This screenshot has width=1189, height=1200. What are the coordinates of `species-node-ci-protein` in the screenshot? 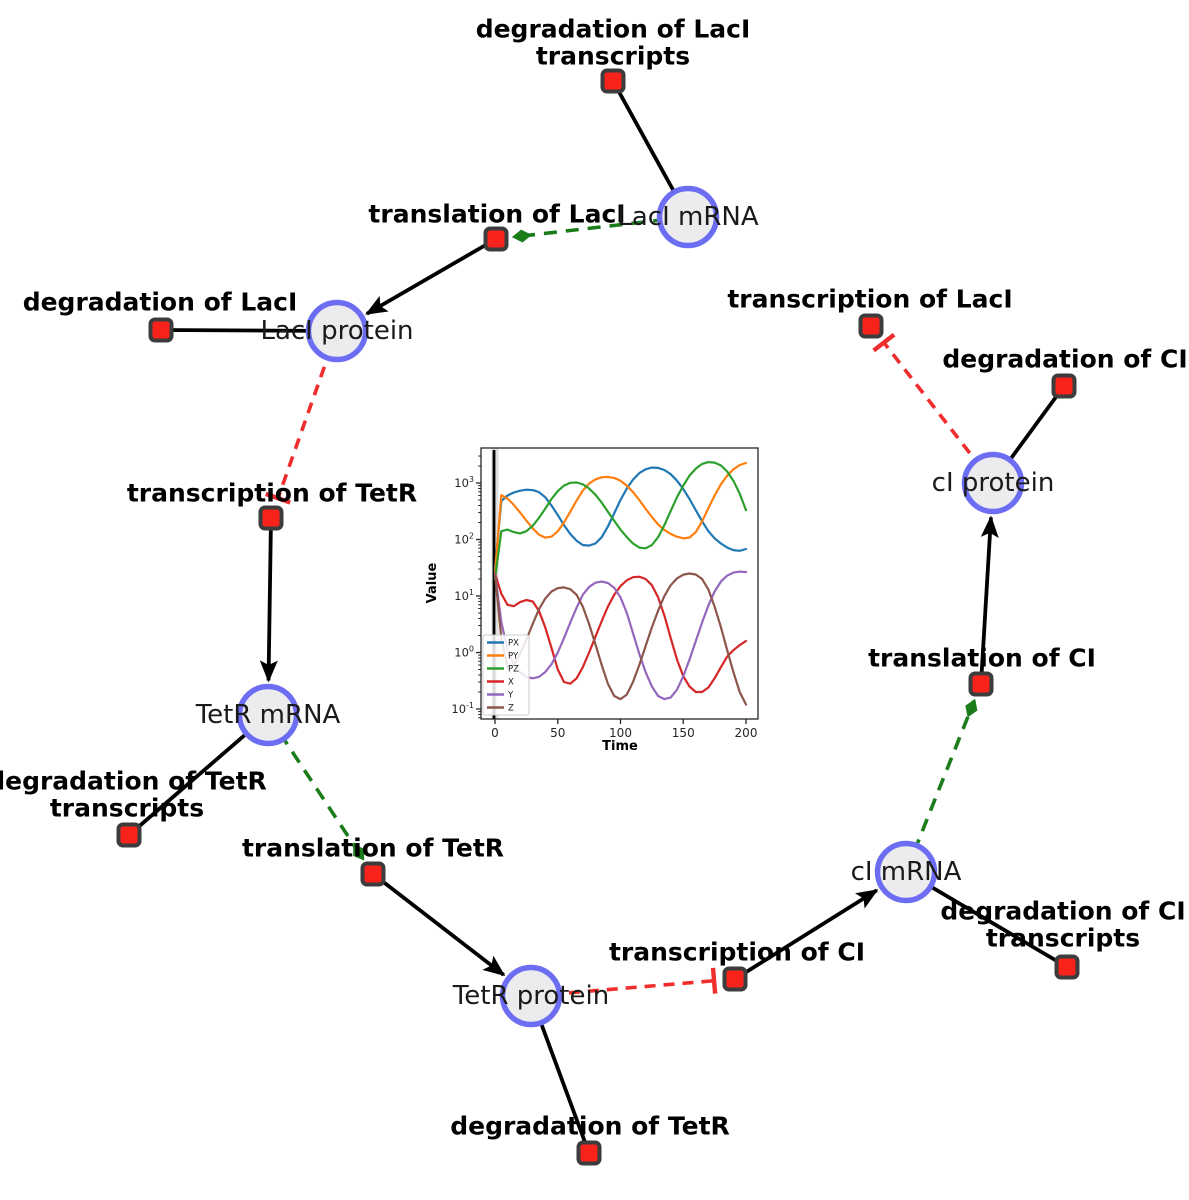 It's located at (993, 483).